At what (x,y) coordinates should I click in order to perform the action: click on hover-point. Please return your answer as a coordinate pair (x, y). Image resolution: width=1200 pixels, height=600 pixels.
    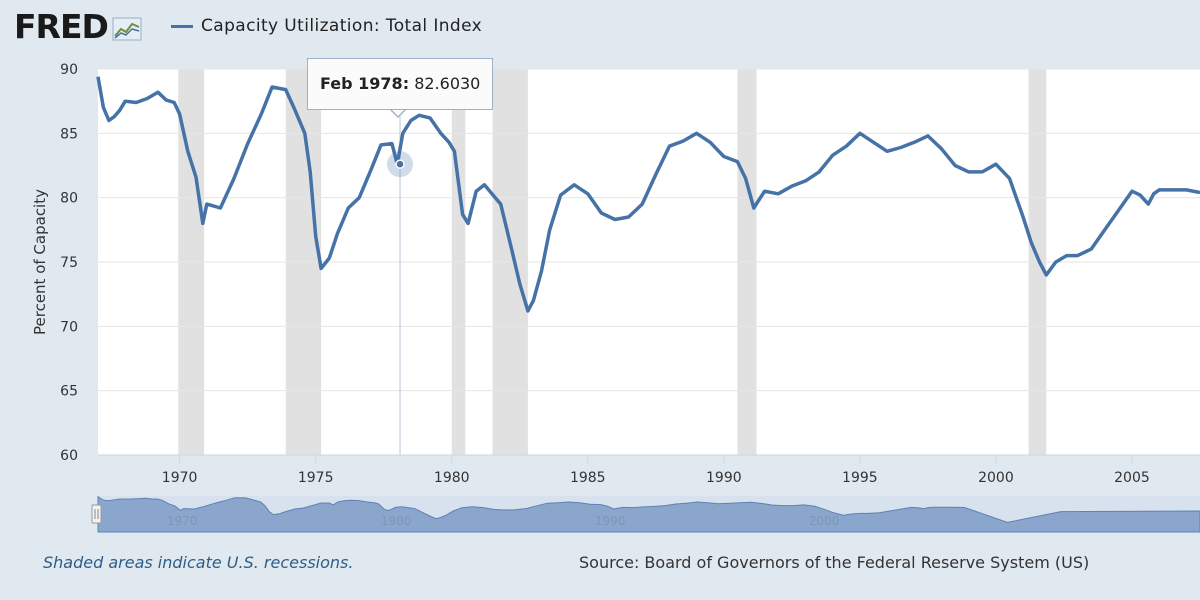
    Looking at the image, I should click on (400, 164).